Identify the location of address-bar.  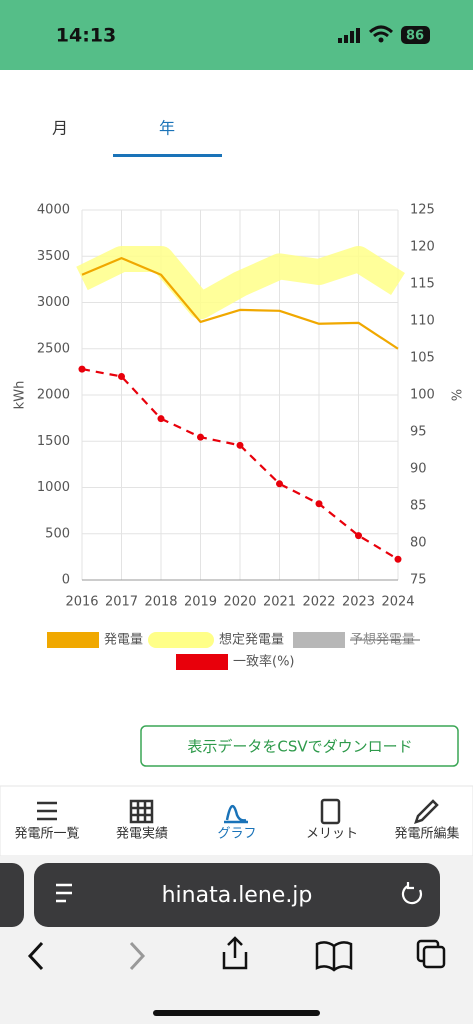
(237, 895).